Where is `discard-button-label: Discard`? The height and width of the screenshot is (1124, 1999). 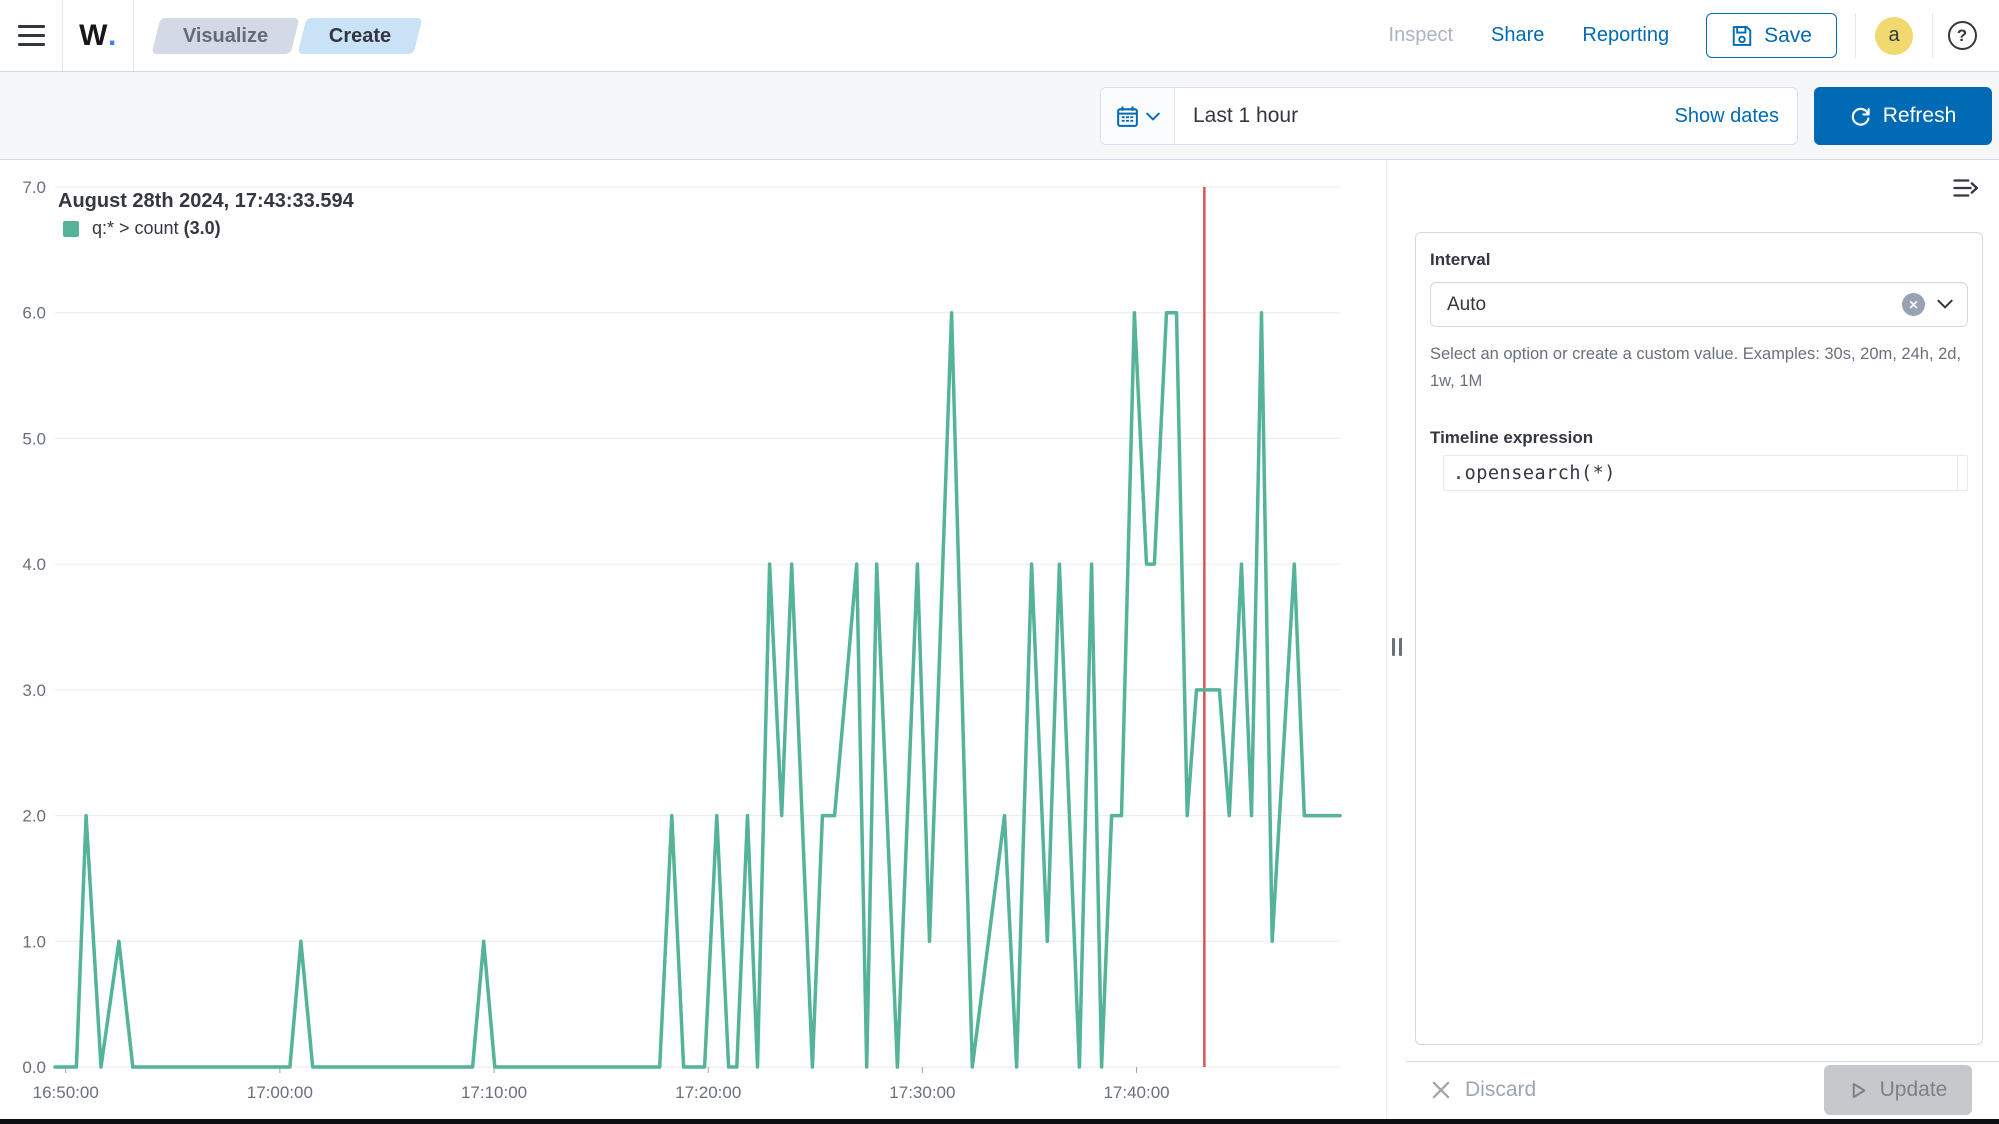
discard-button-label: Discard is located at coordinates (1501, 1089).